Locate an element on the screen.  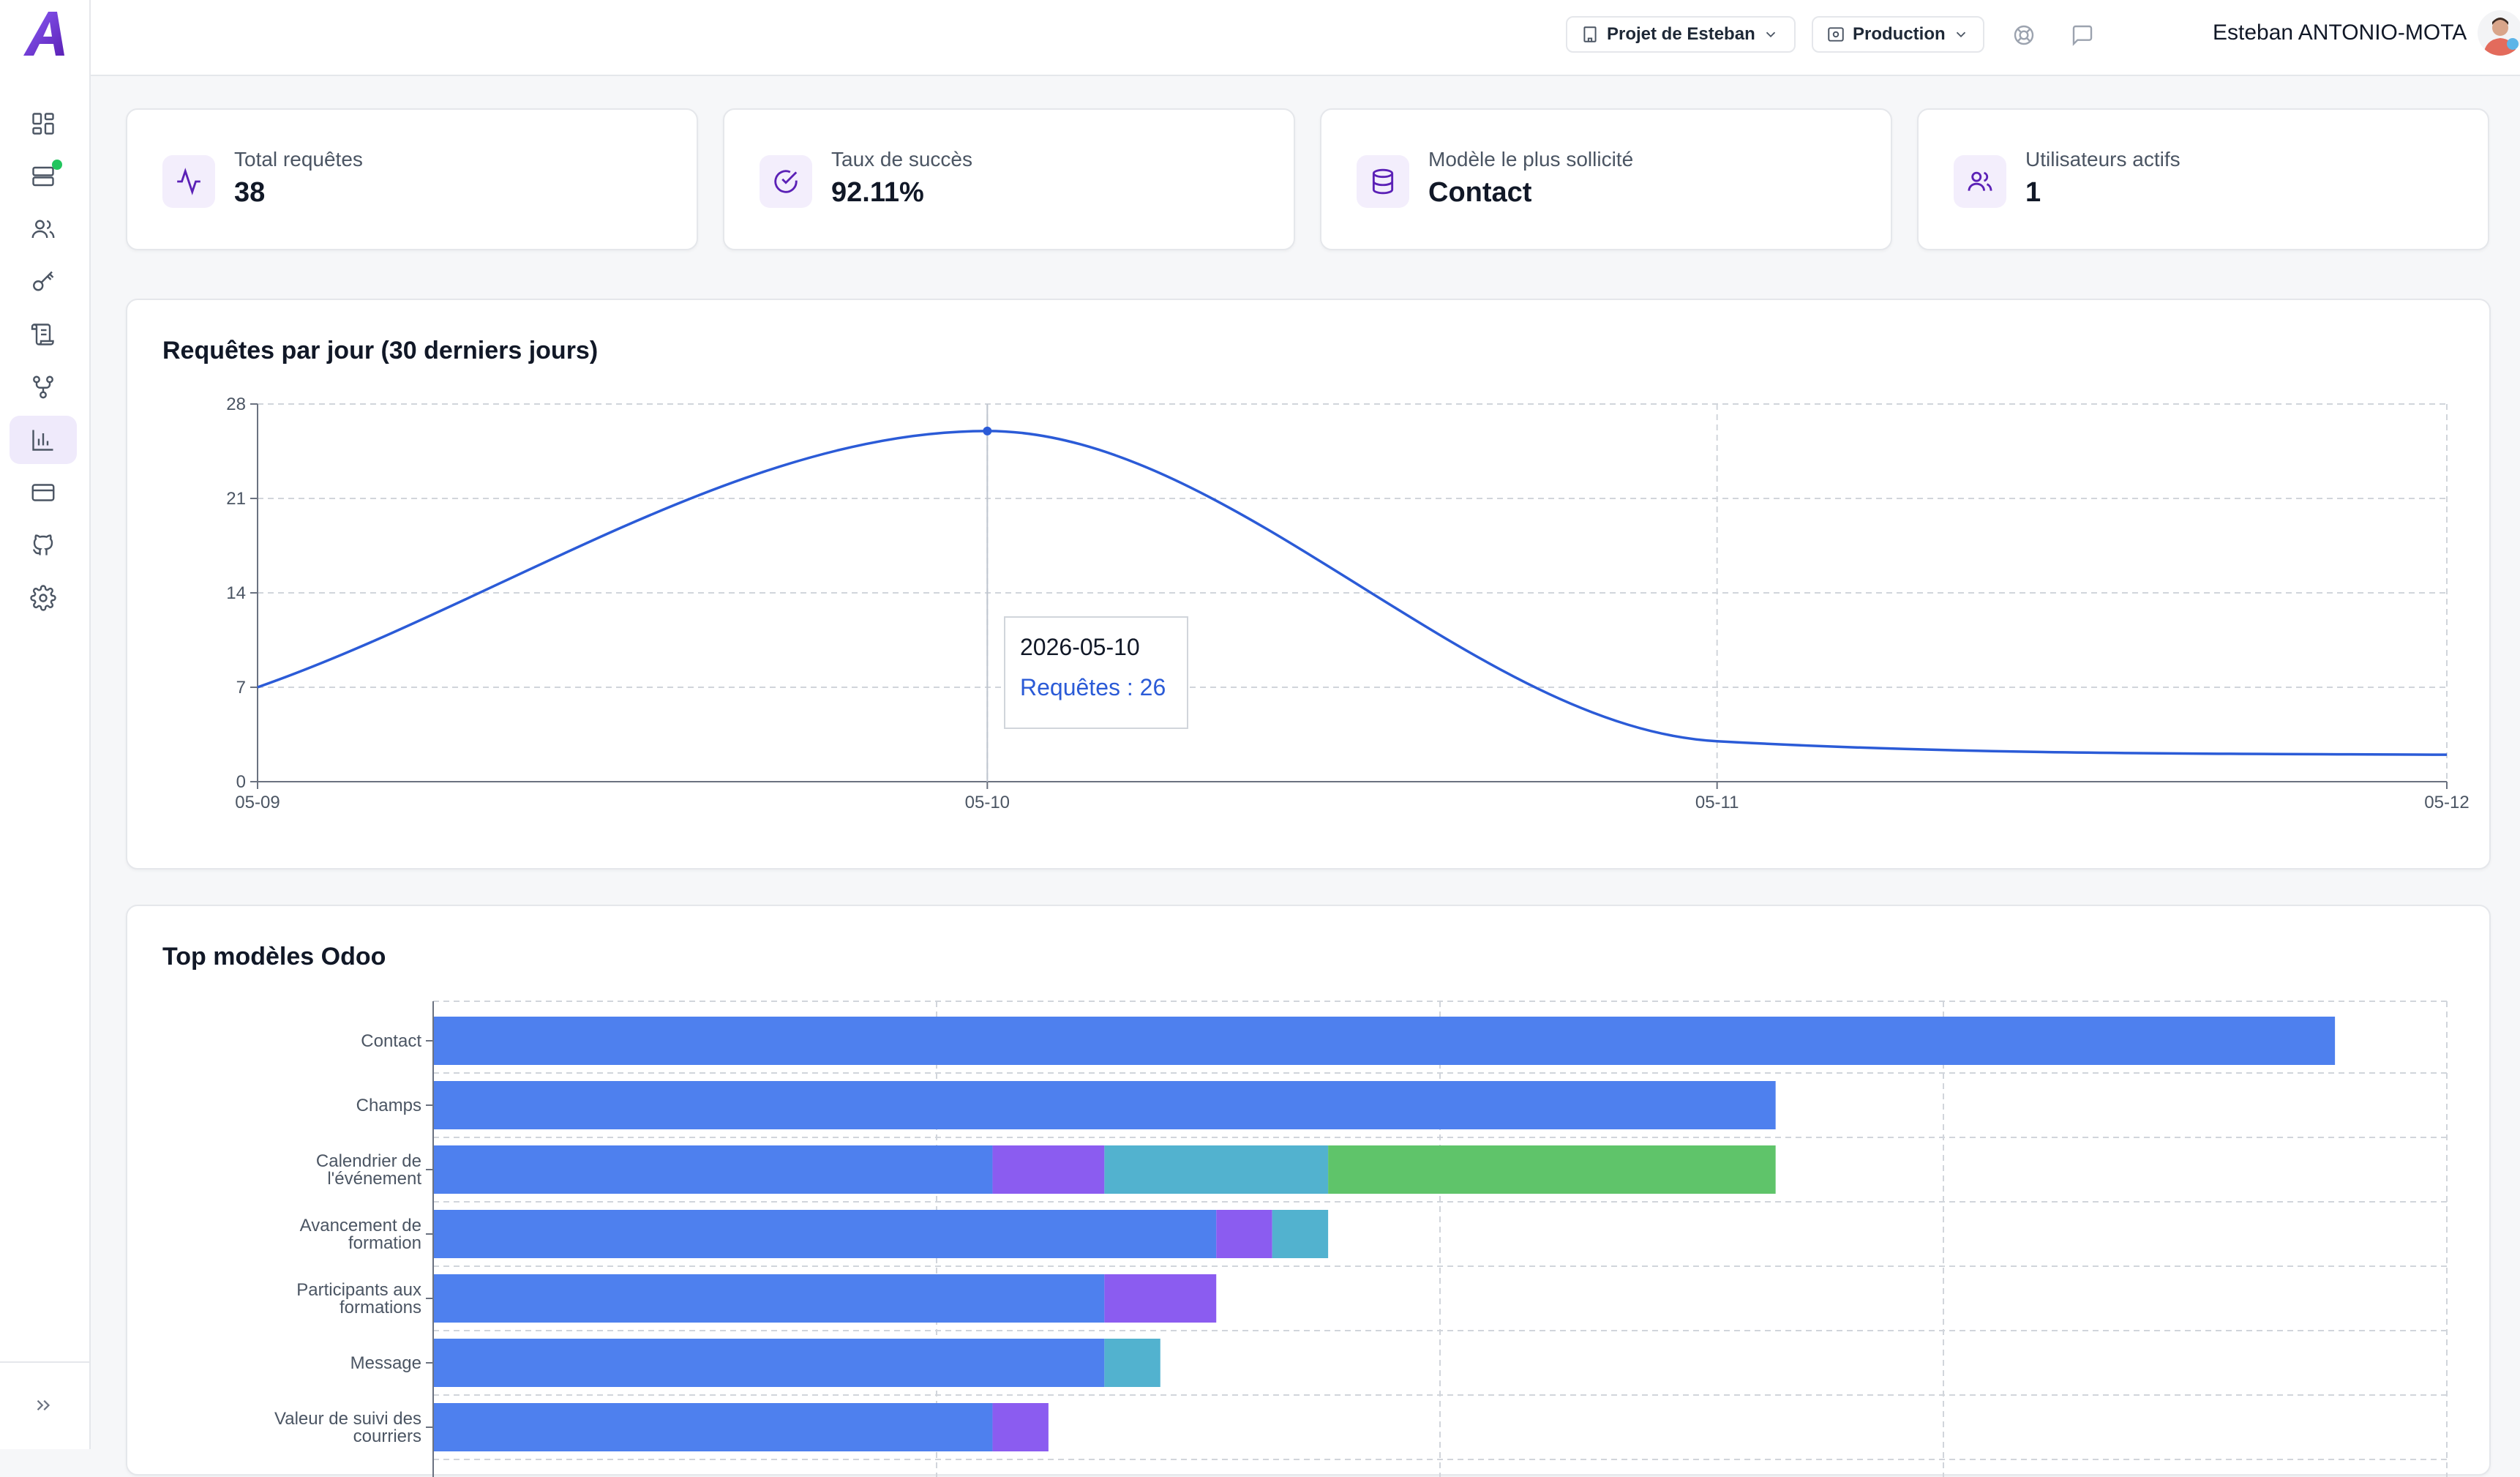
sidebar-item-keys is located at coordinates (43, 282).